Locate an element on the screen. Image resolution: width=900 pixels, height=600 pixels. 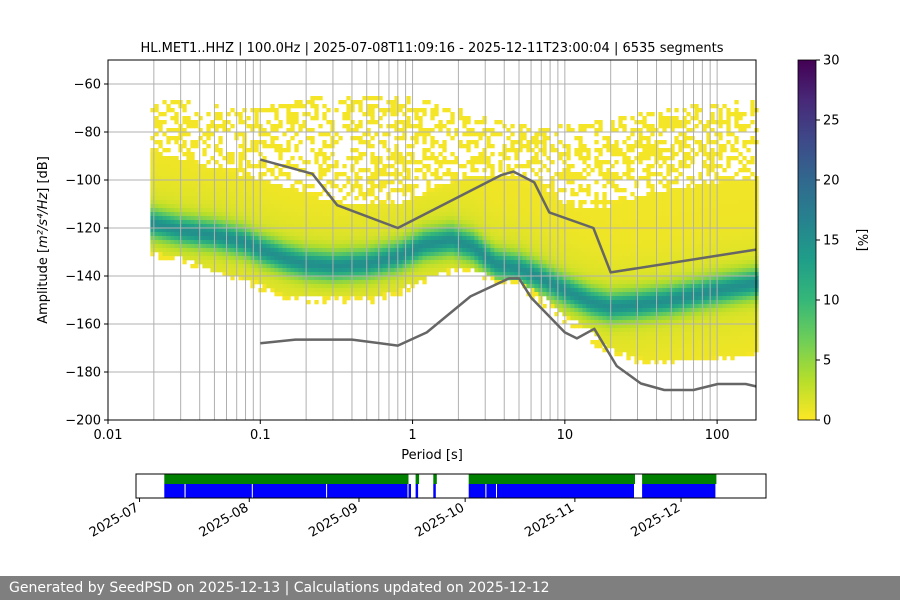
colorbar is located at coordinates (807, 240).